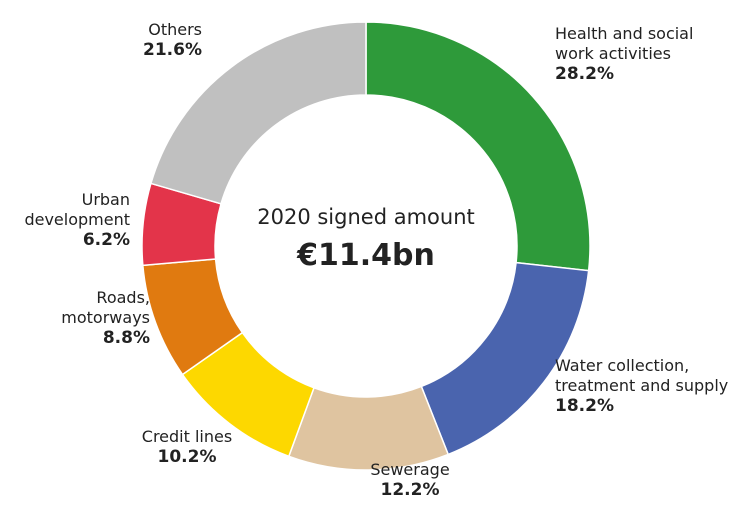 This screenshot has height=507, width=752. I want to click on value-label: 18.2%, so click(584, 406).